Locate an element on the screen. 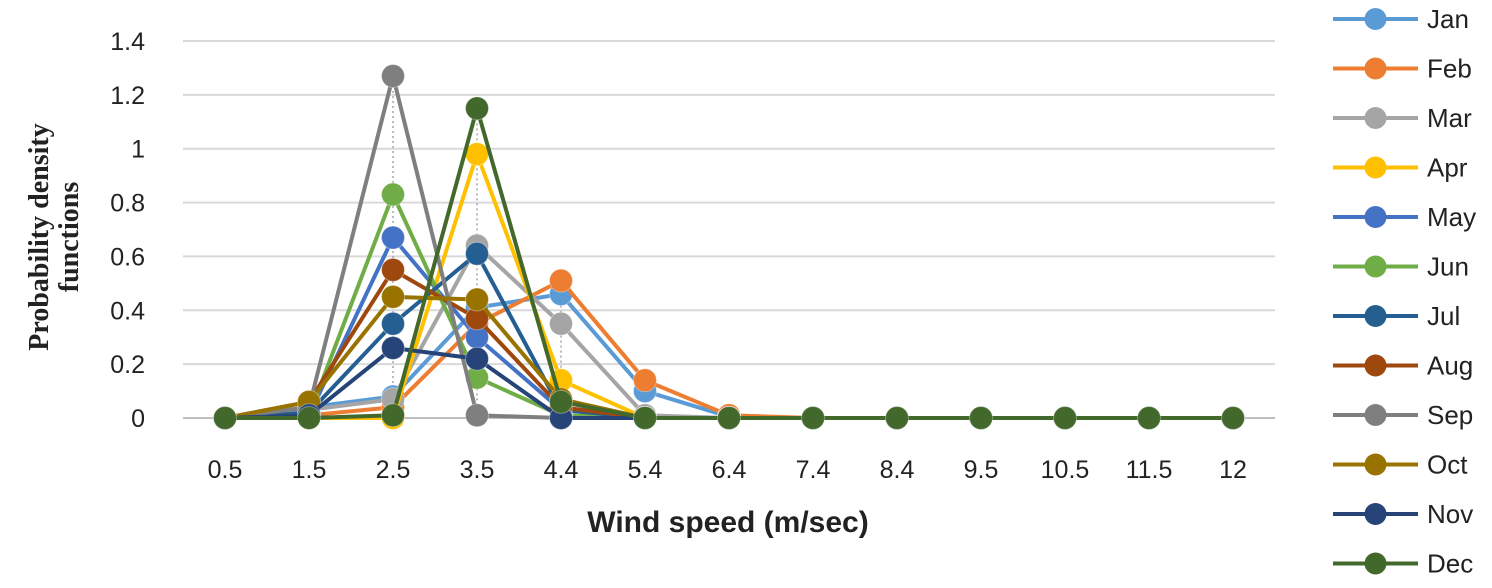 The image size is (1492, 588). legend-item-nov: Nov is located at coordinates (1403, 514).